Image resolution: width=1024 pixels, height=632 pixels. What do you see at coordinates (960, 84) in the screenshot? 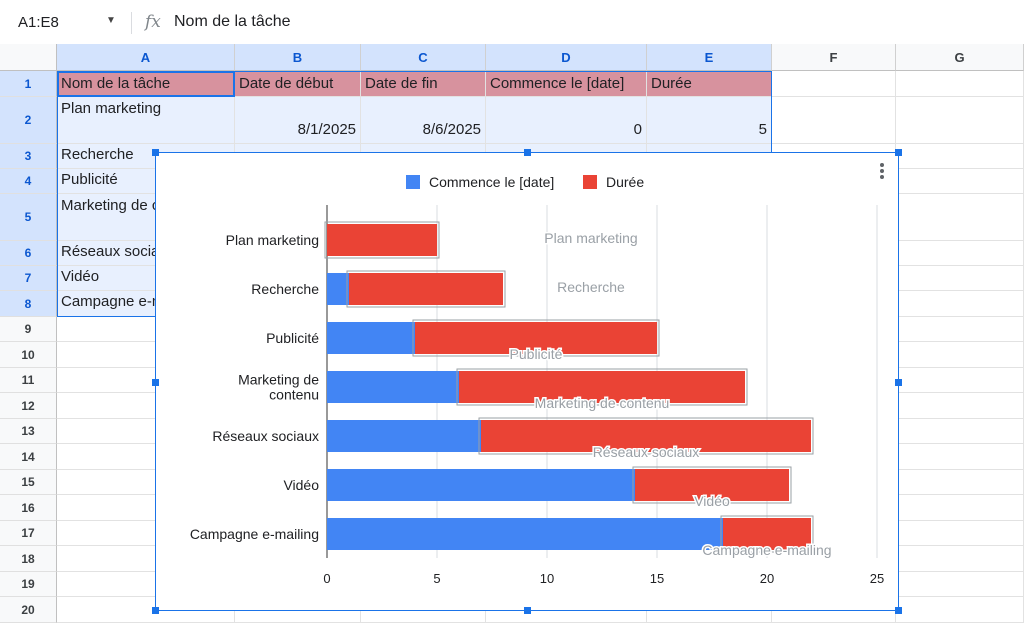
I see `cell-g1` at bounding box center [960, 84].